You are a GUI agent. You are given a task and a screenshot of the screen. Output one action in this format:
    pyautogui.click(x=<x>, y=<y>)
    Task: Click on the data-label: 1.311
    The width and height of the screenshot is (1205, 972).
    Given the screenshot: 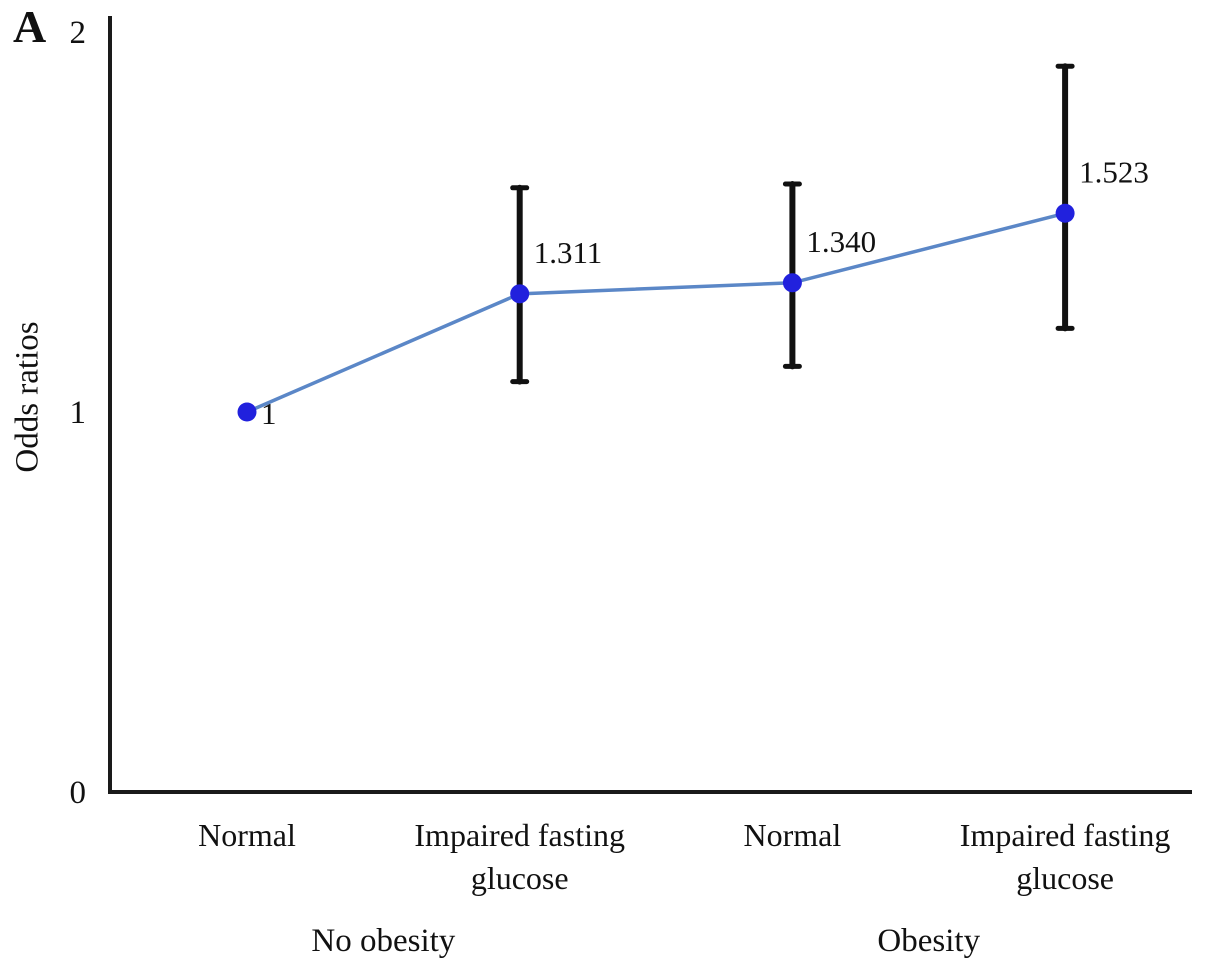 What is the action you would take?
    pyautogui.click(x=568, y=252)
    